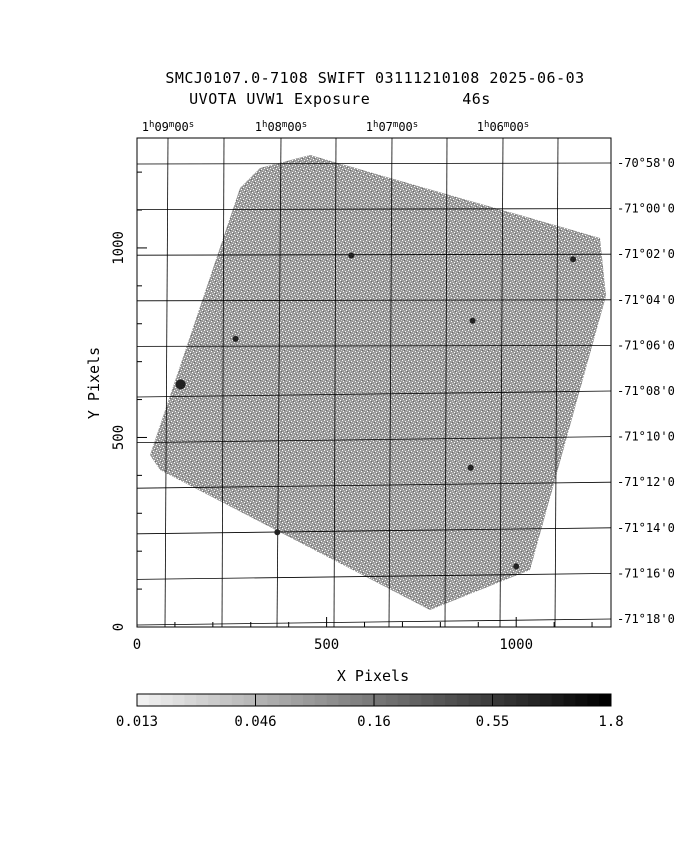 The image size is (680, 850). I want to click on dec-label: -71°06'0, so click(646, 345).